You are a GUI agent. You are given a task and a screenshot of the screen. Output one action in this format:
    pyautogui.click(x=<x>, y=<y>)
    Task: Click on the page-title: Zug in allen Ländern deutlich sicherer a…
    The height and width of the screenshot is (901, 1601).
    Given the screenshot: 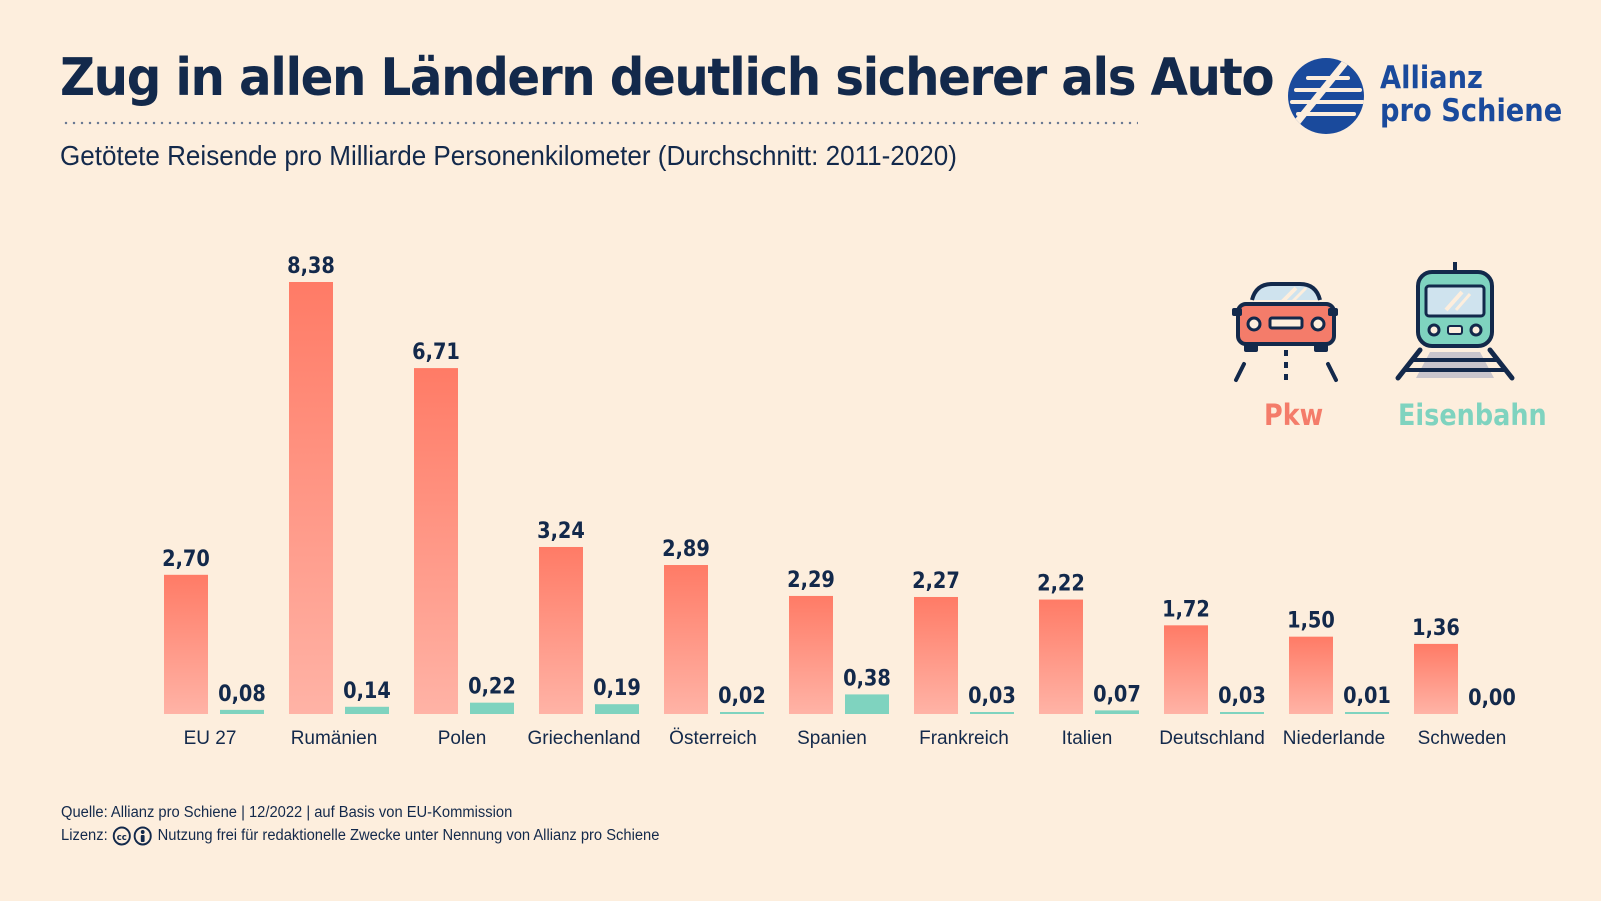 What is the action you would take?
    pyautogui.click(x=667, y=78)
    